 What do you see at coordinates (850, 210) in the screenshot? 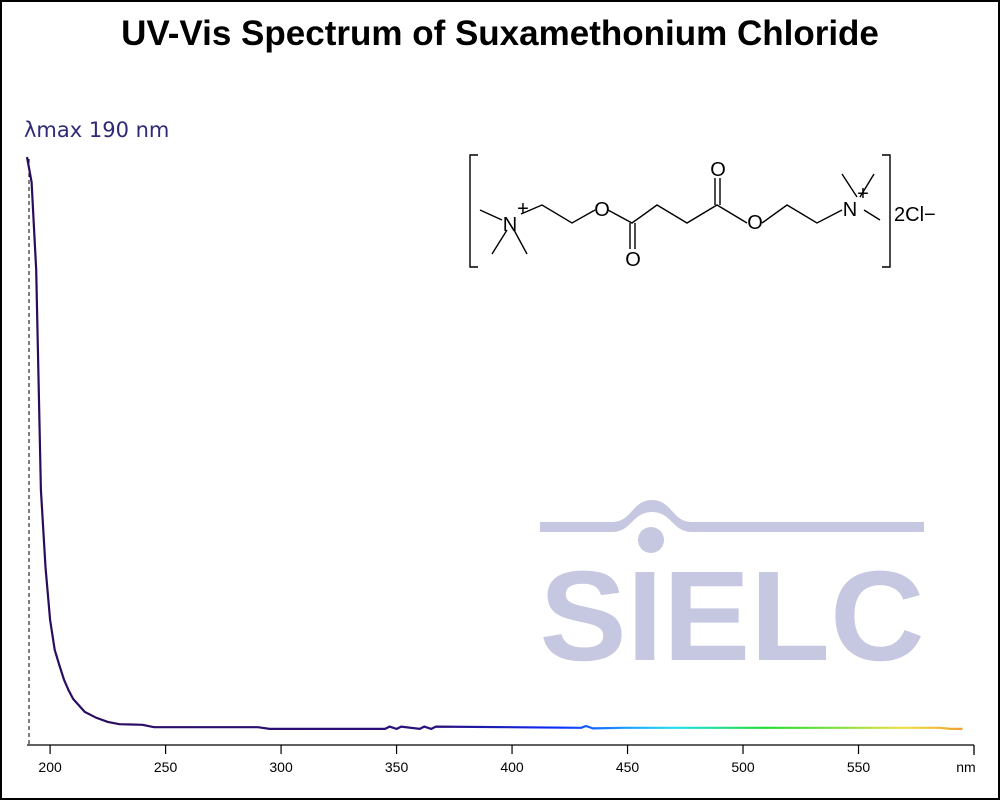
I see `nitrogen-label-right: N` at bounding box center [850, 210].